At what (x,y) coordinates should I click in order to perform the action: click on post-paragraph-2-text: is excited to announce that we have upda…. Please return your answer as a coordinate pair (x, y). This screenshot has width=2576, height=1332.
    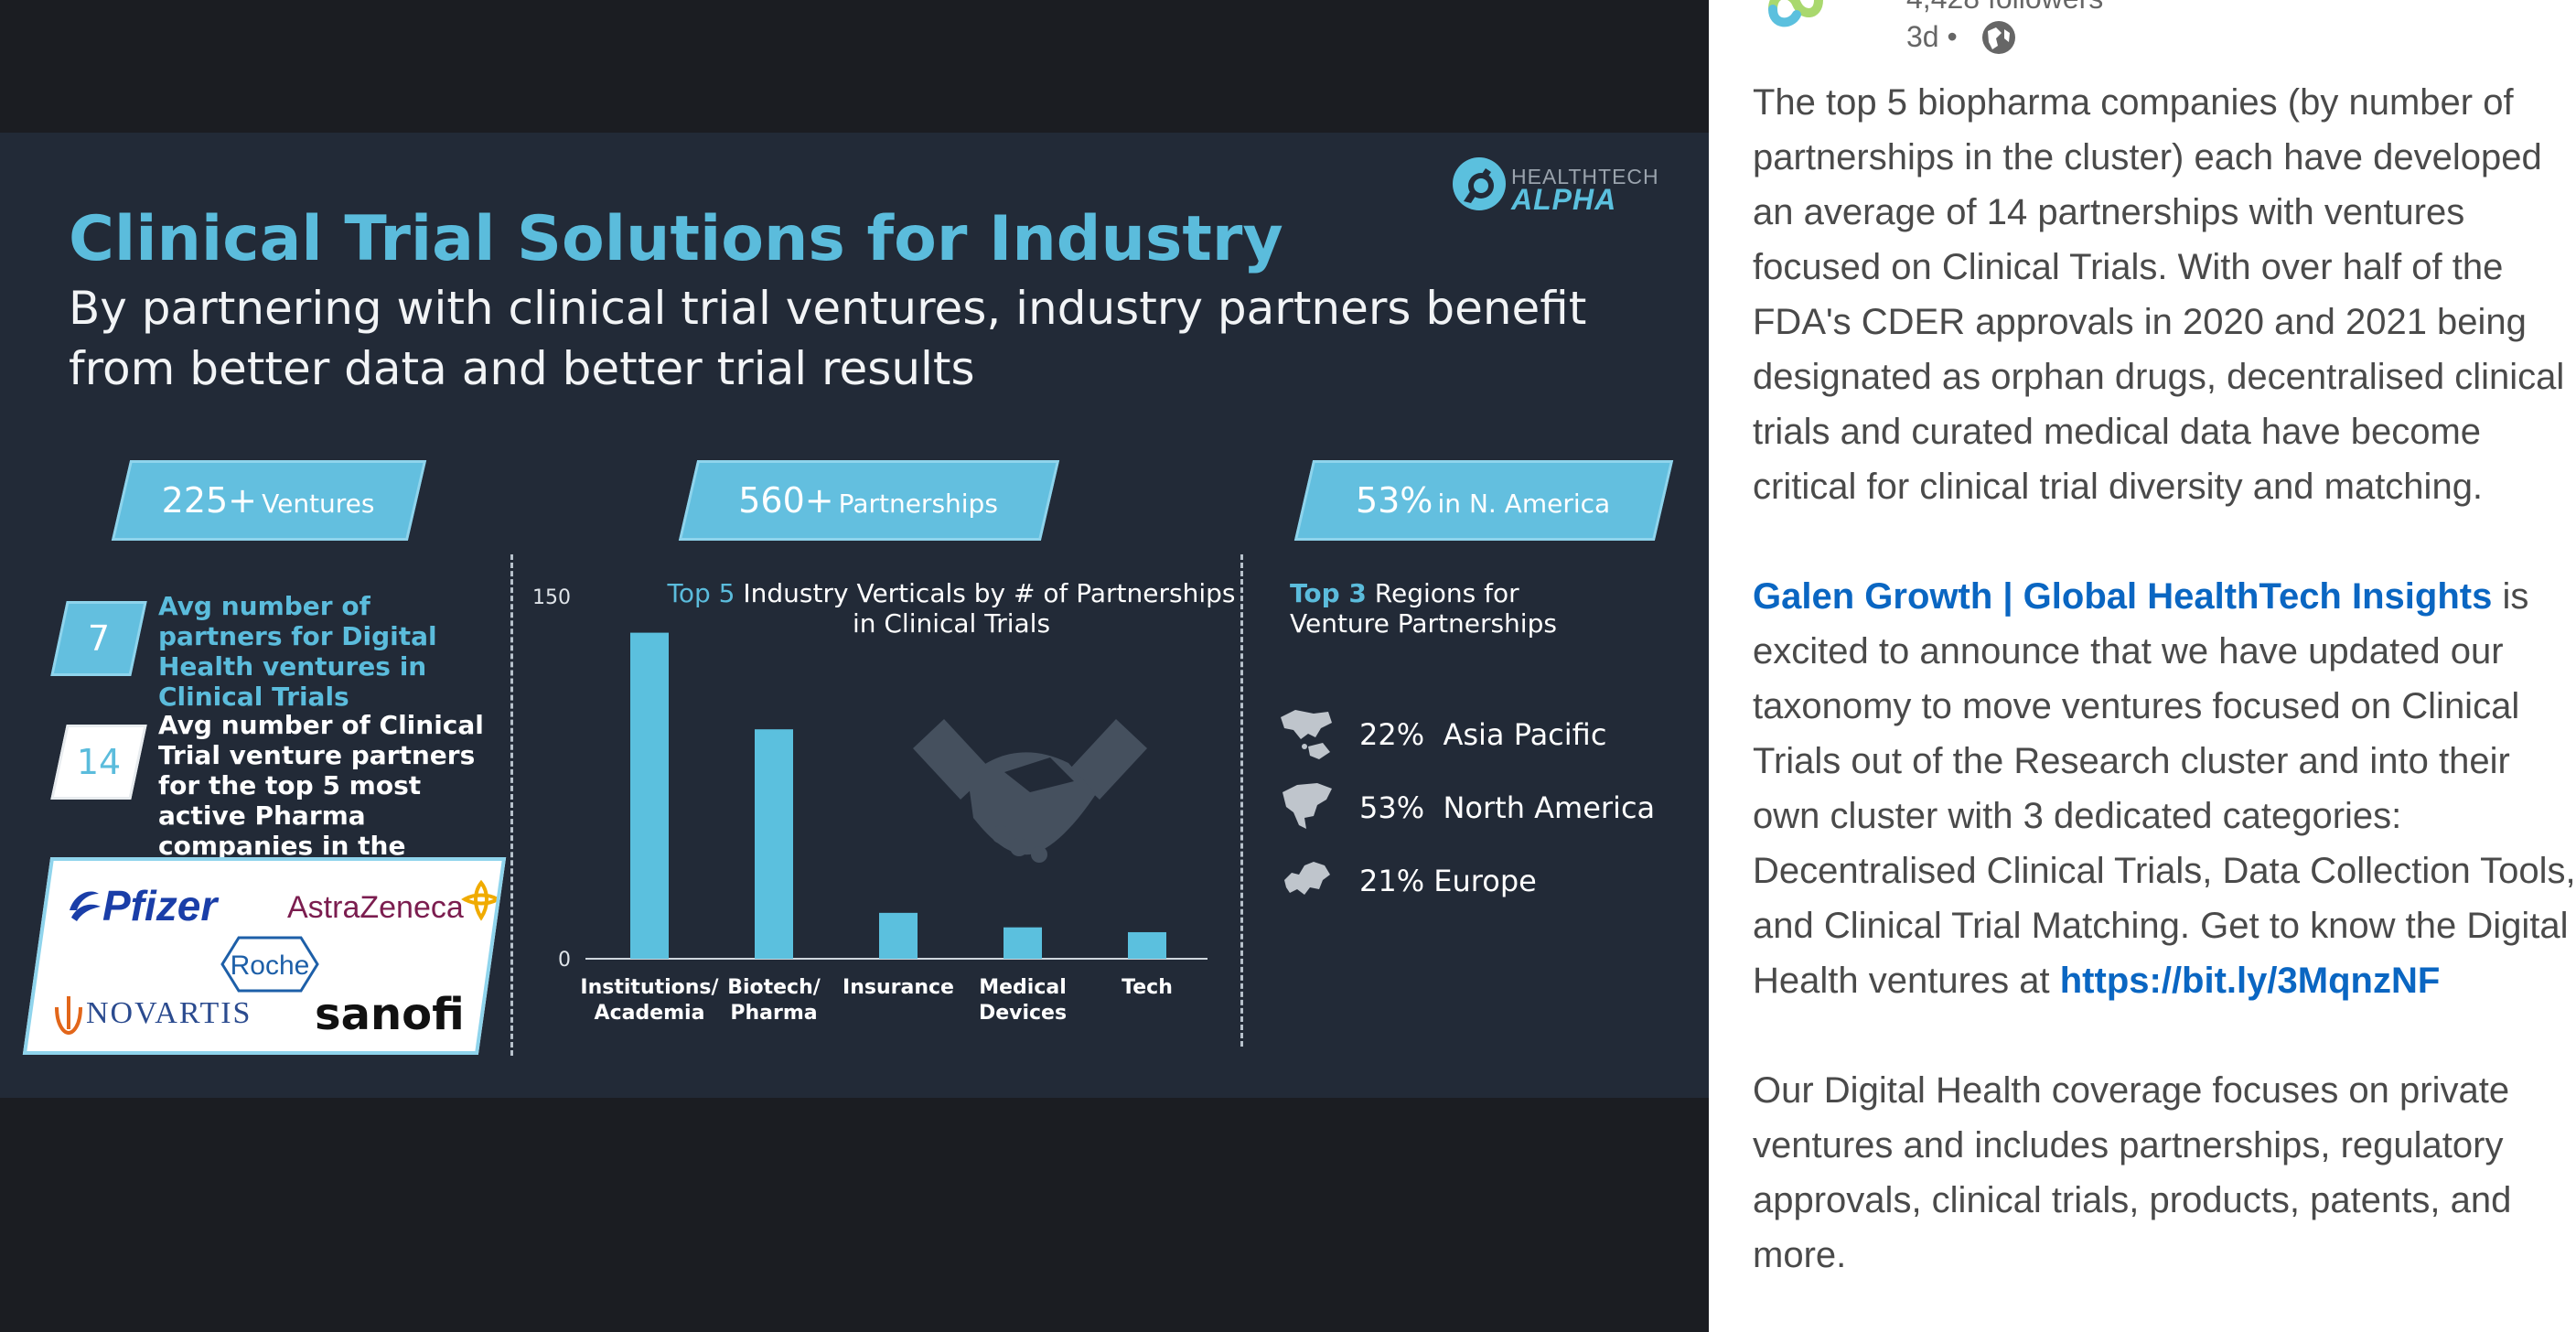
    Looking at the image, I should click on (2165, 788).